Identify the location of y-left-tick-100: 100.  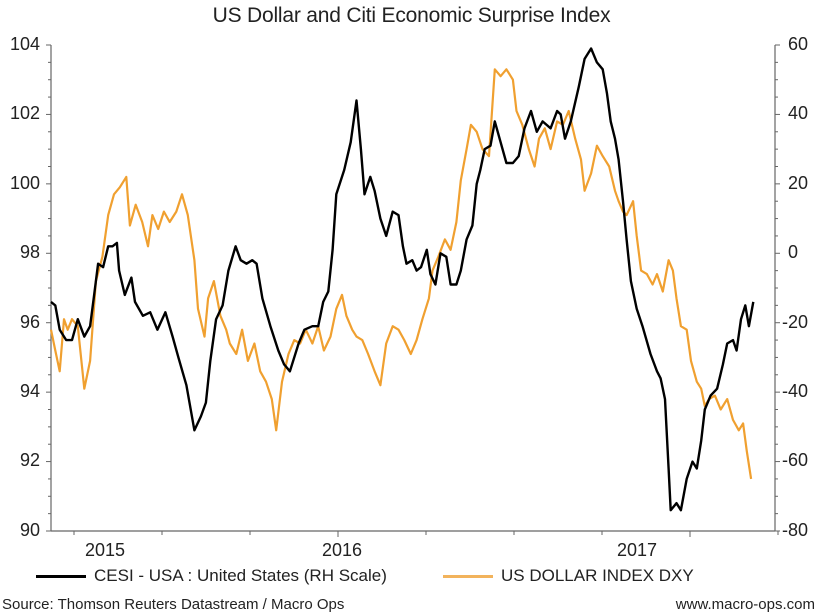
(24, 183).